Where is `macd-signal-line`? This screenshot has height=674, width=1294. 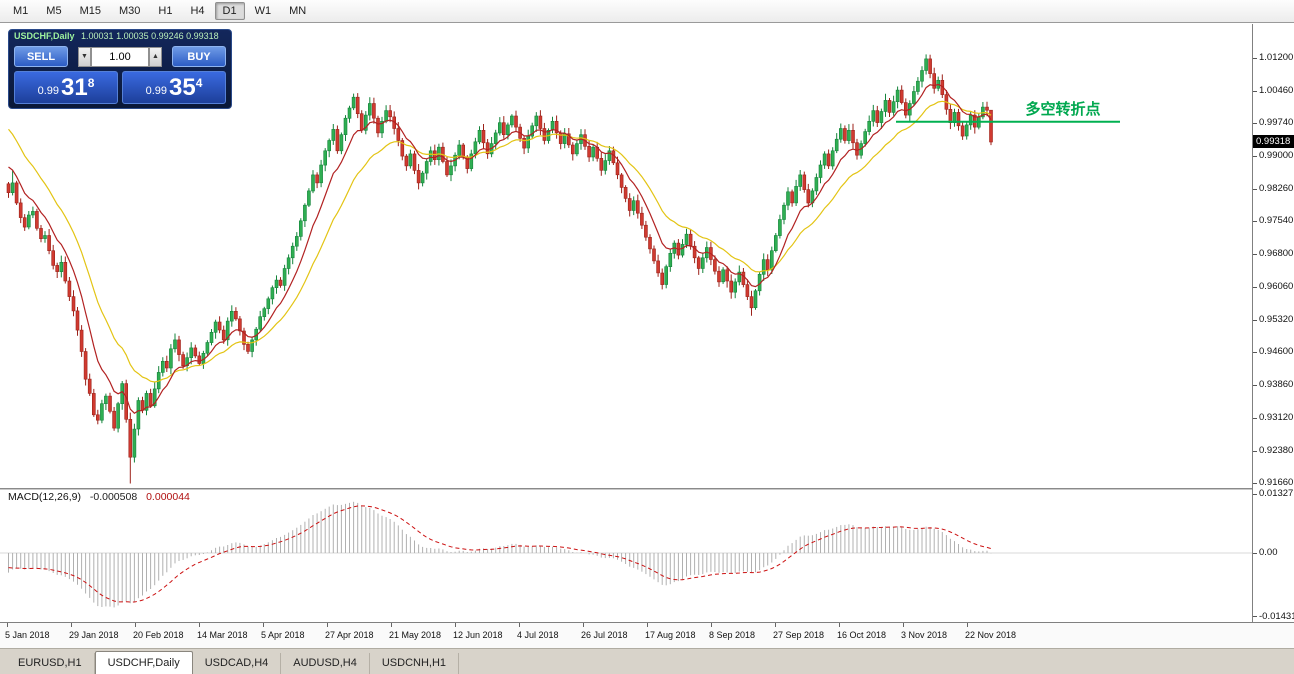
macd-signal-line is located at coordinates (500, 554).